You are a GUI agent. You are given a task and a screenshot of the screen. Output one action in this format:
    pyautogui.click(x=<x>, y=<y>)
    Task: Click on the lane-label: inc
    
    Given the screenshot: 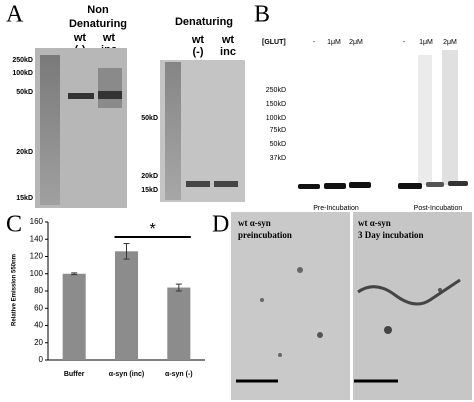 What is the action you would take?
    pyautogui.click(x=228, y=52)
    